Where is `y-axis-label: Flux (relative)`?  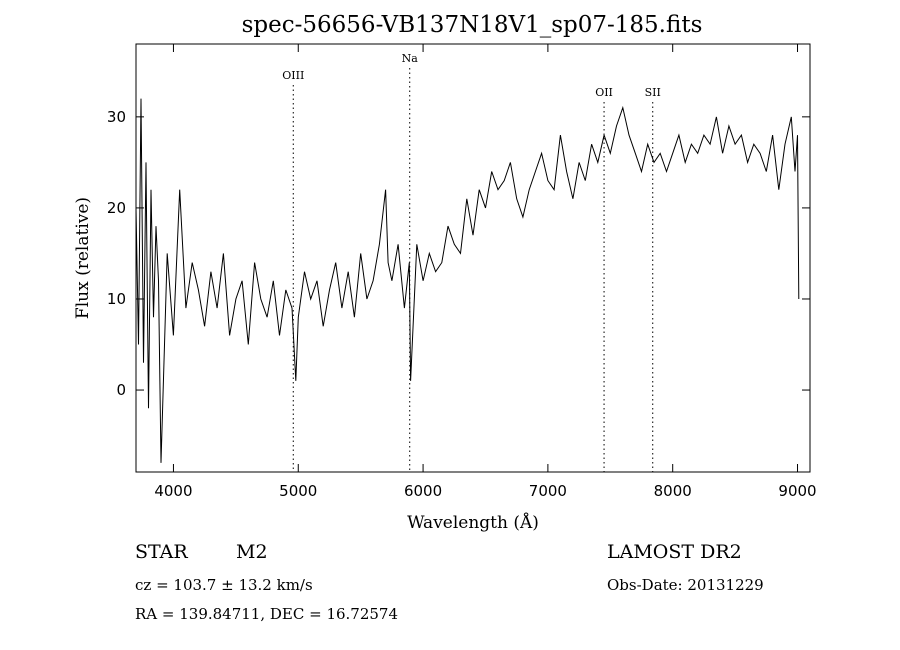 y-axis-label: Flux (relative) is located at coordinates (83, 258).